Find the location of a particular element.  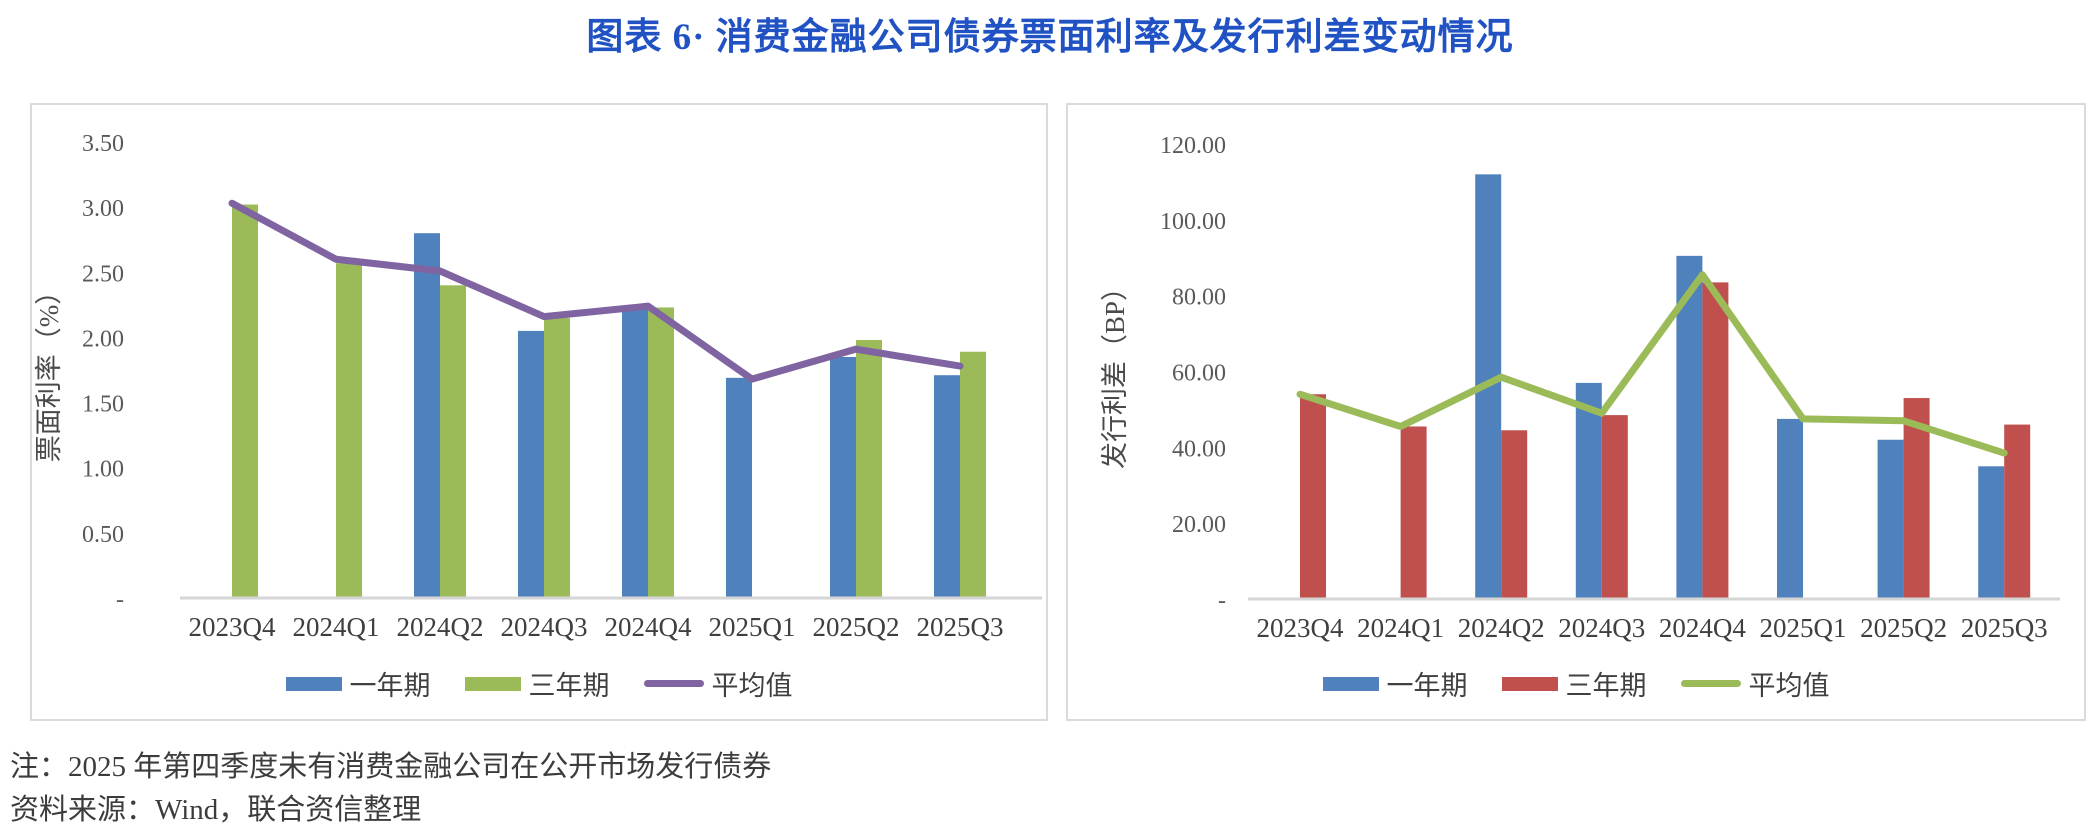

y-tick-label: 1.50 is located at coordinates (103, 405).